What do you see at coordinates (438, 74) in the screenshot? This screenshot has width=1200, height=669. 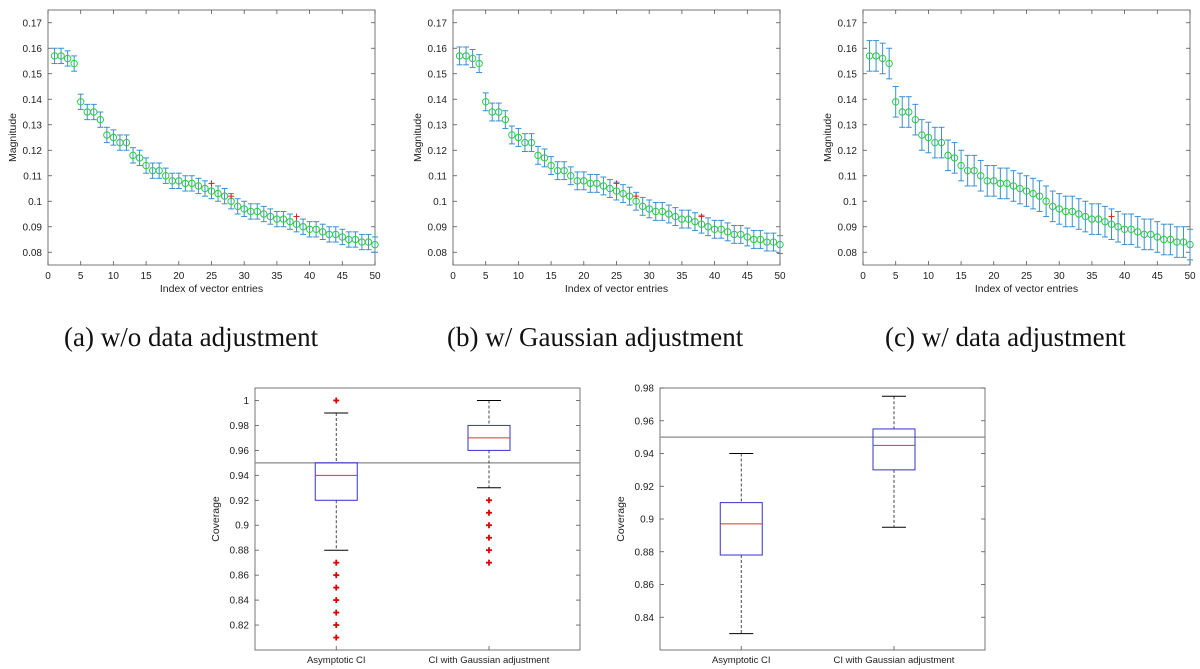 I see `y-tick-label: 0.15` at bounding box center [438, 74].